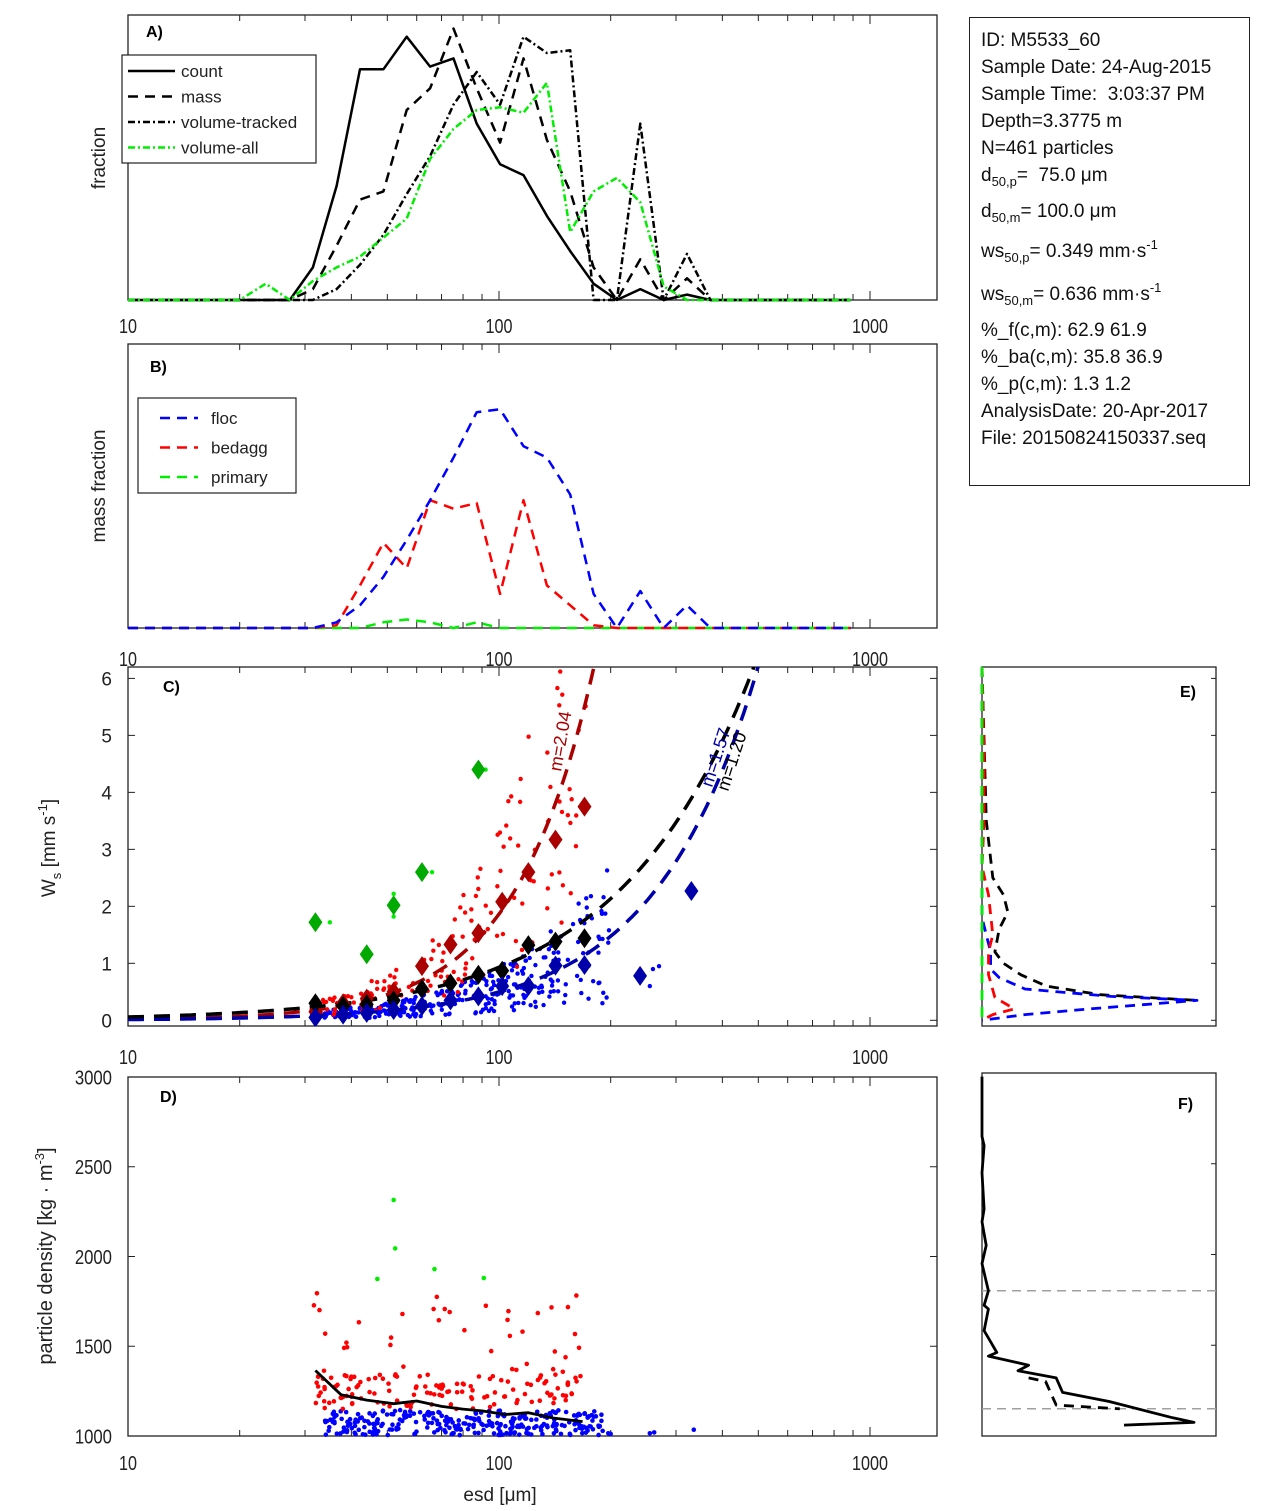 This screenshot has width=1270, height=1511. Describe the element at coordinates (202, 71) in the screenshot. I see `legend-label-count: count` at that location.